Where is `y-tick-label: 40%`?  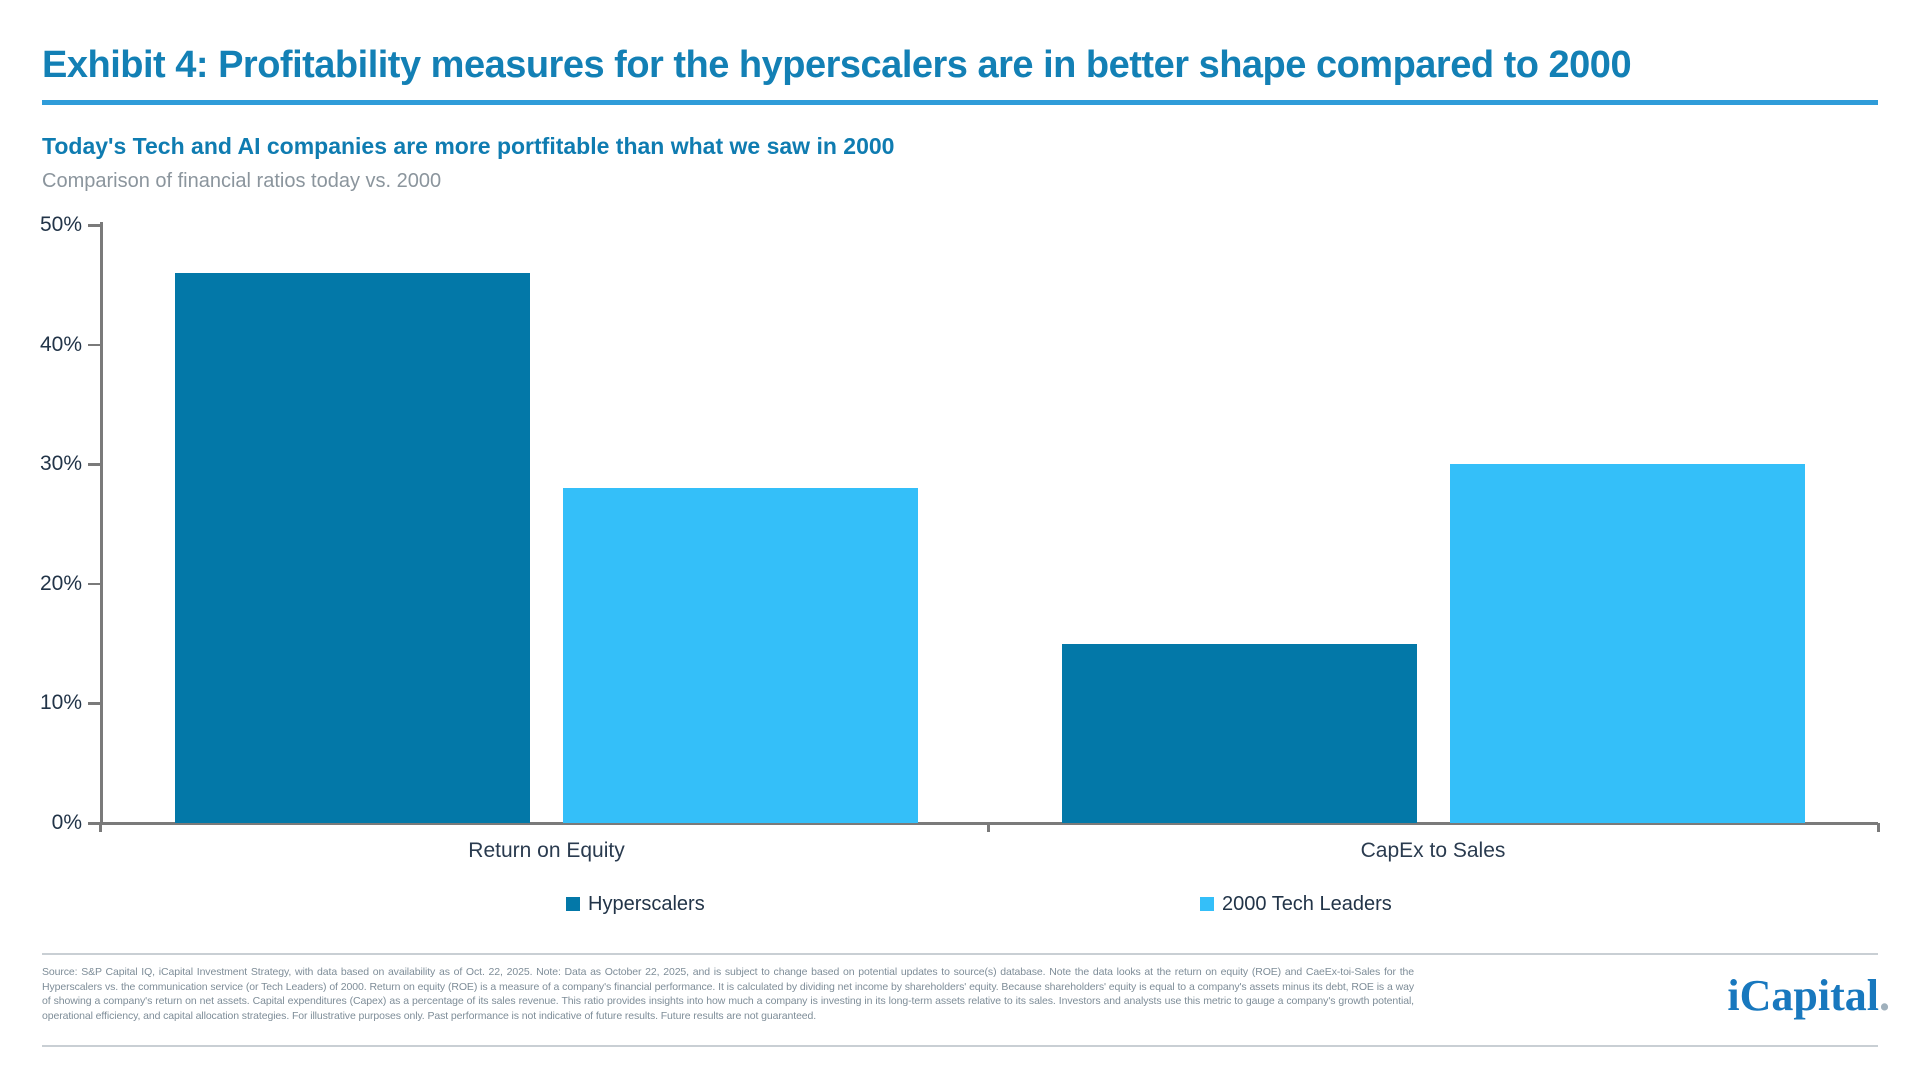 y-tick-label: 40% is located at coordinates (60, 344).